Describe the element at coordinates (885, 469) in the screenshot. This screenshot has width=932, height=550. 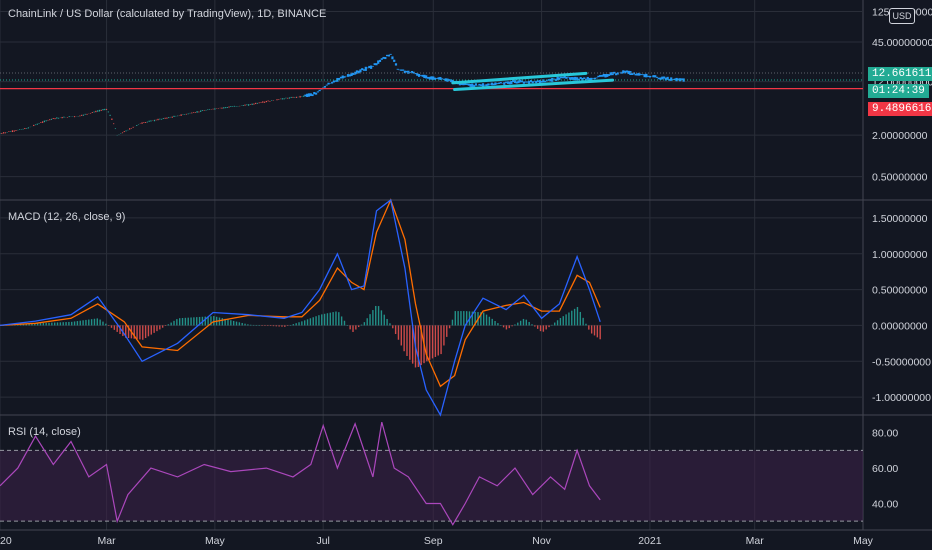
I see `rsi-tick-label-1: 60.00` at that location.